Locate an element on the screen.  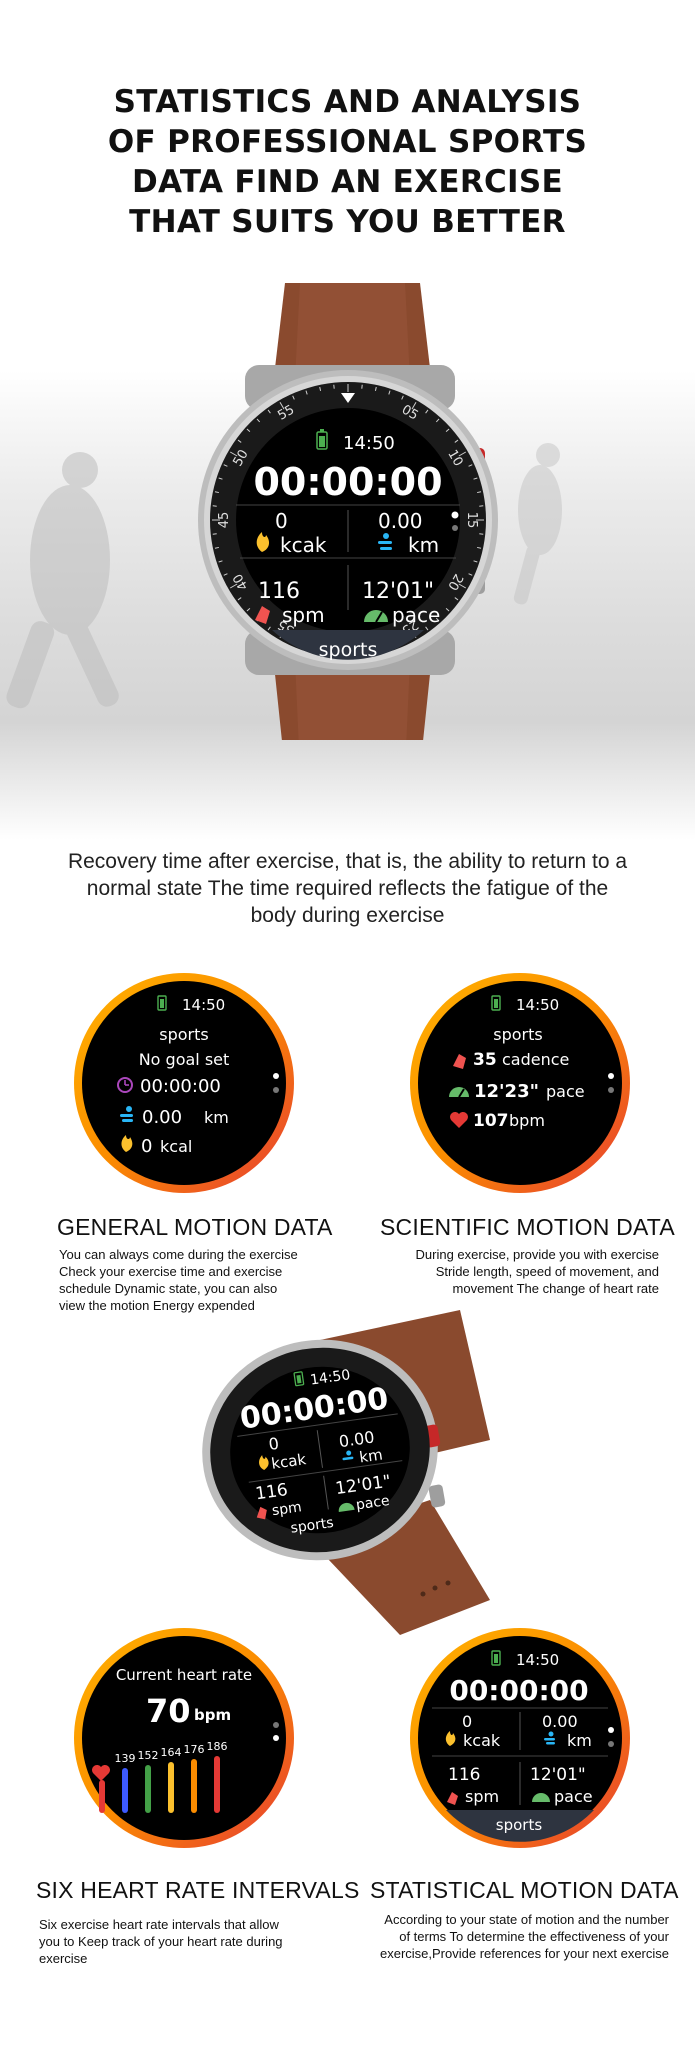
middle-mode-label: sports is located at coordinates (312, 1526).